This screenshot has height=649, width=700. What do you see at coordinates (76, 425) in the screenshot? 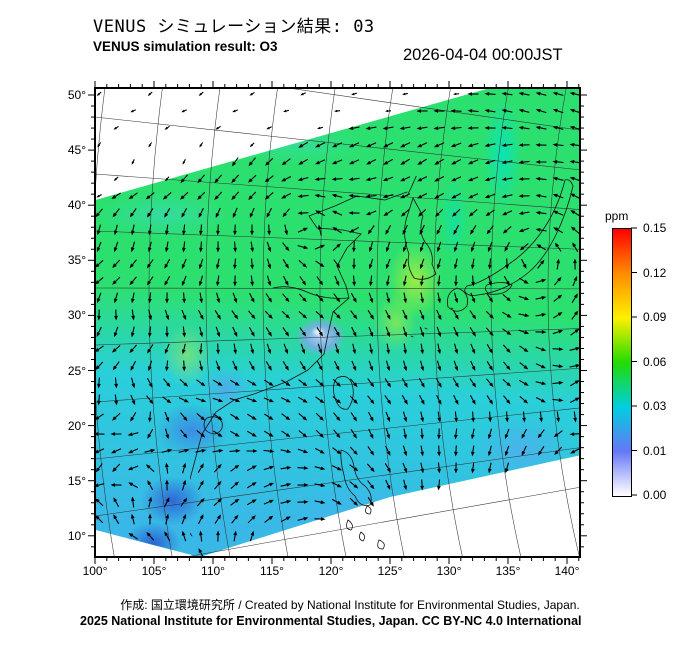
I see `lat-tick-label: 20°` at bounding box center [76, 425].